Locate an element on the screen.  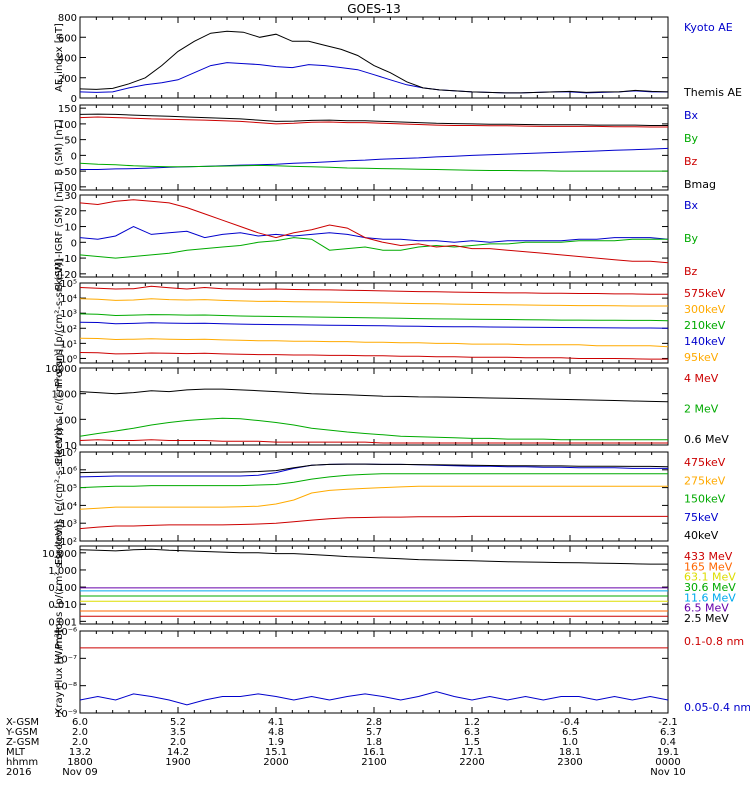
footer-row-label: 2016 is located at coordinates (18, 772).